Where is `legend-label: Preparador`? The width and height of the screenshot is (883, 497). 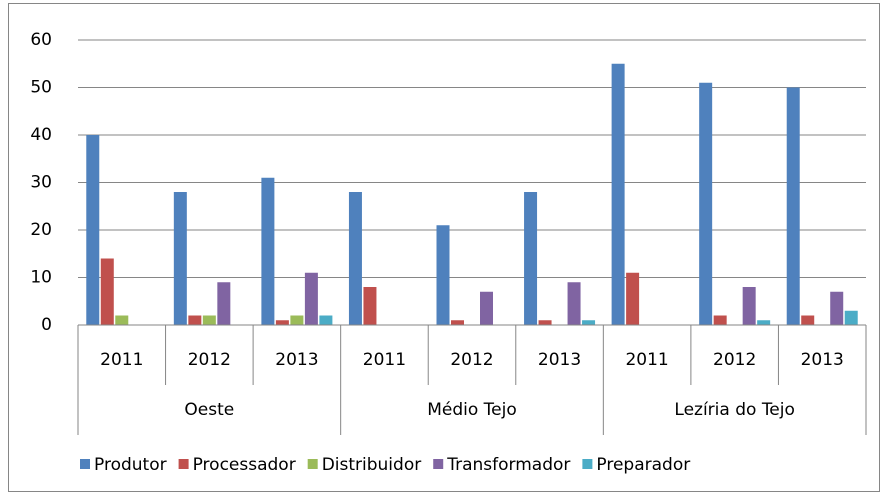
legend-label: Preparador is located at coordinates (643, 465).